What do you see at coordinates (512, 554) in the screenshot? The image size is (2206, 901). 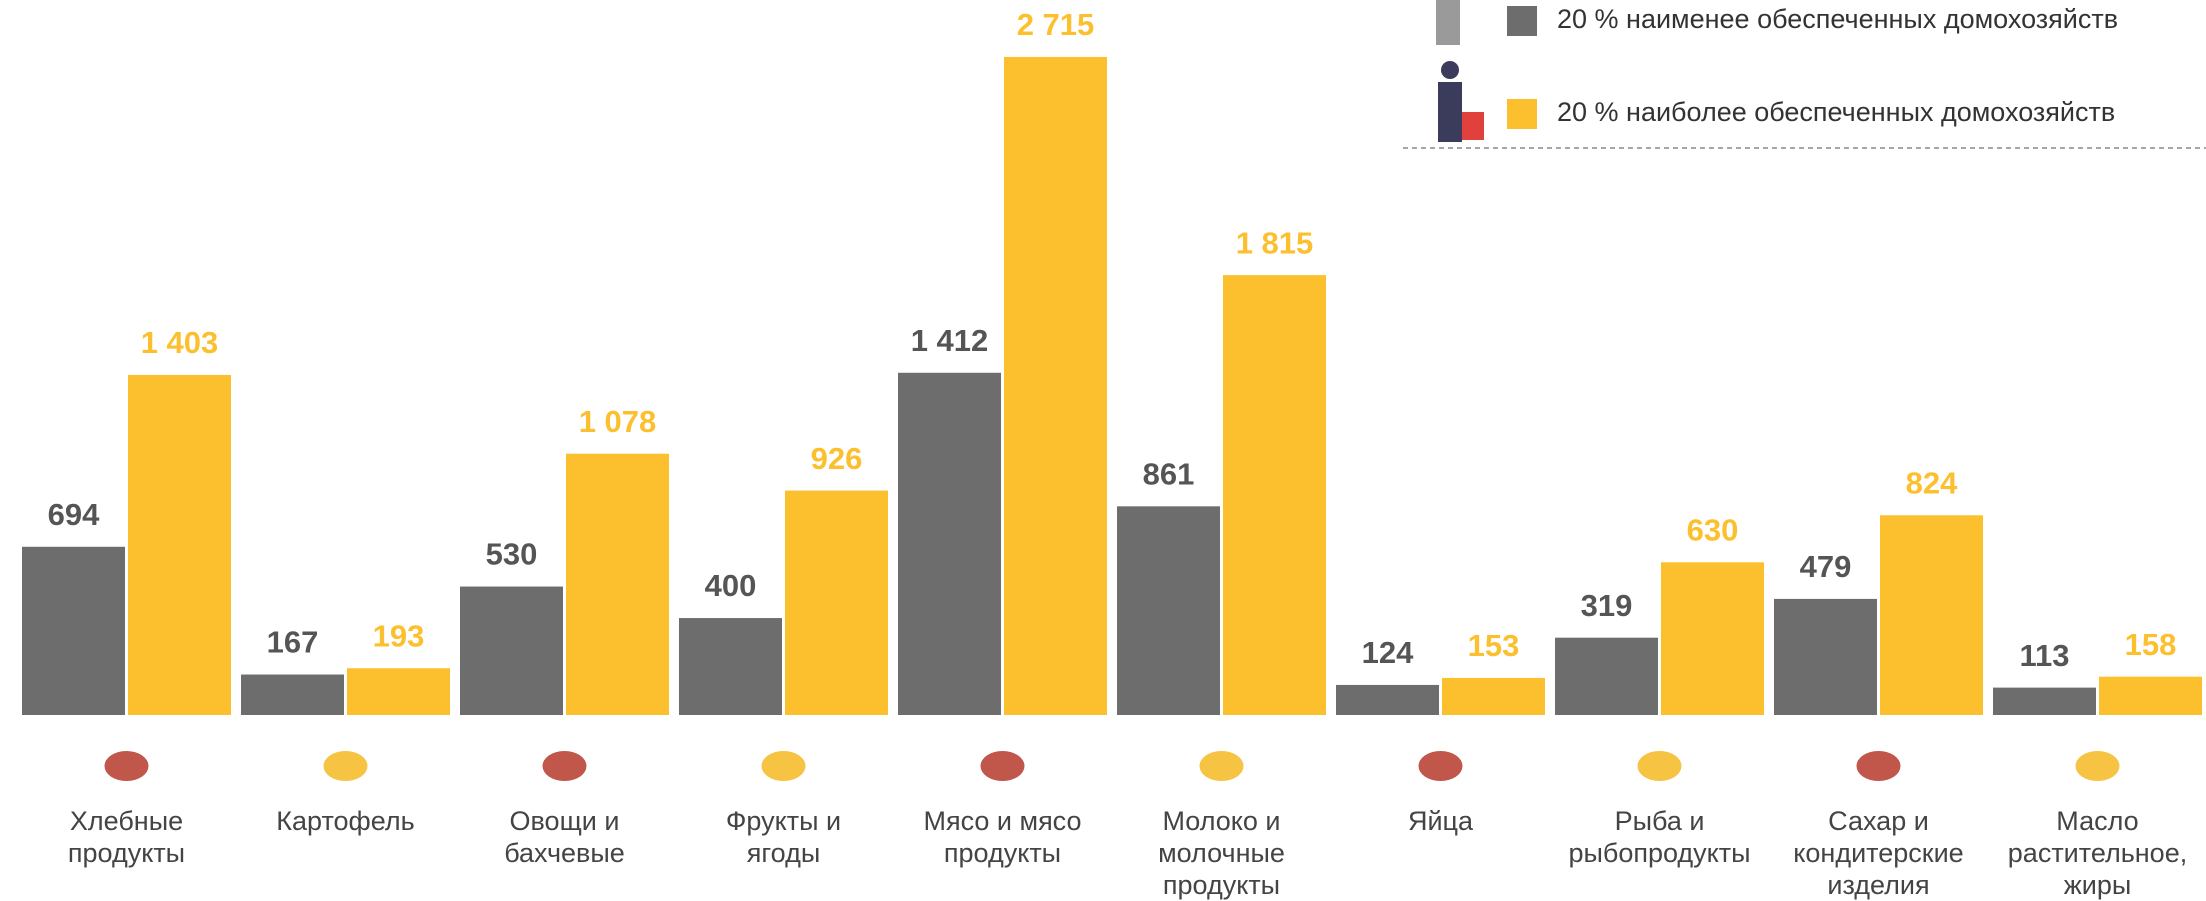 I see `value-label: 530` at bounding box center [512, 554].